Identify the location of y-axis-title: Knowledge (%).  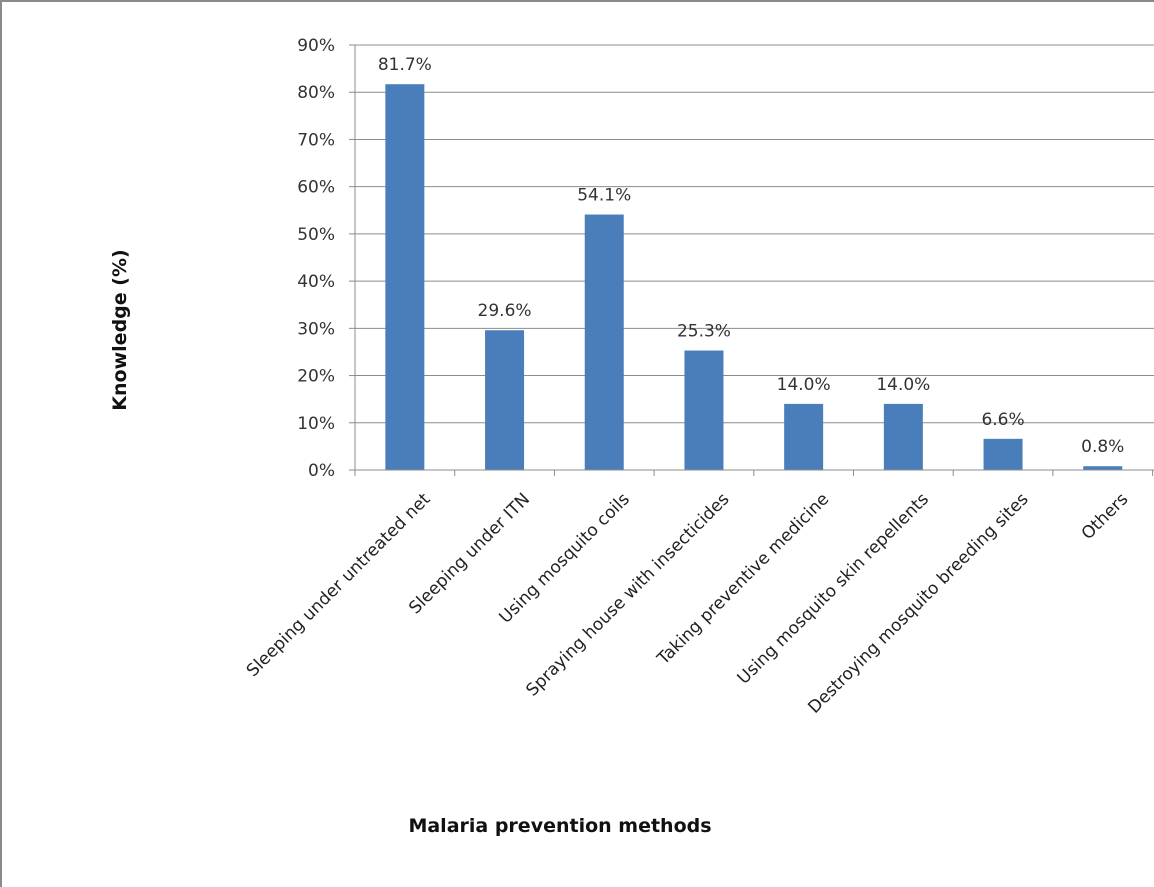
(120, 329).